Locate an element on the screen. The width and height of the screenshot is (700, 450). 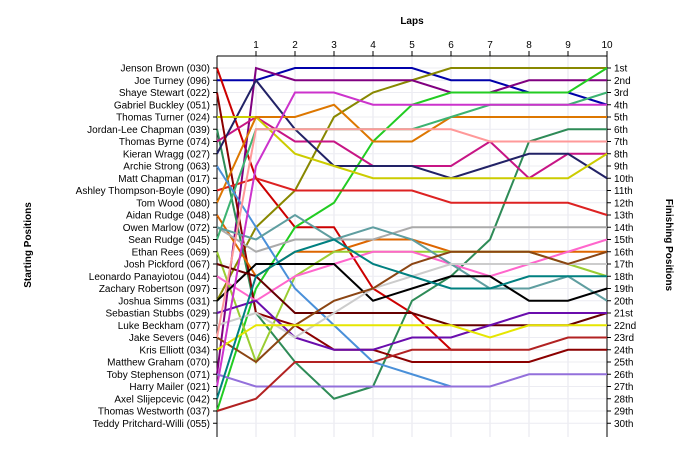
starting-position-label: Archie Strong (063) is located at coordinates (166, 167).